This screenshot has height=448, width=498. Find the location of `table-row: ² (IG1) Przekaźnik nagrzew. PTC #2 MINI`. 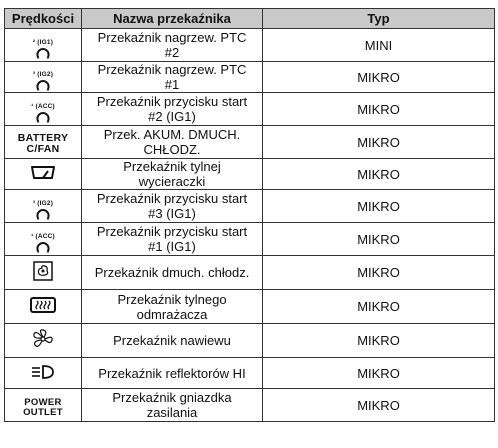

table-row: ² (IG1) Przekaźnik nagrzew. PTC #2 MINI is located at coordinates (249, 45).